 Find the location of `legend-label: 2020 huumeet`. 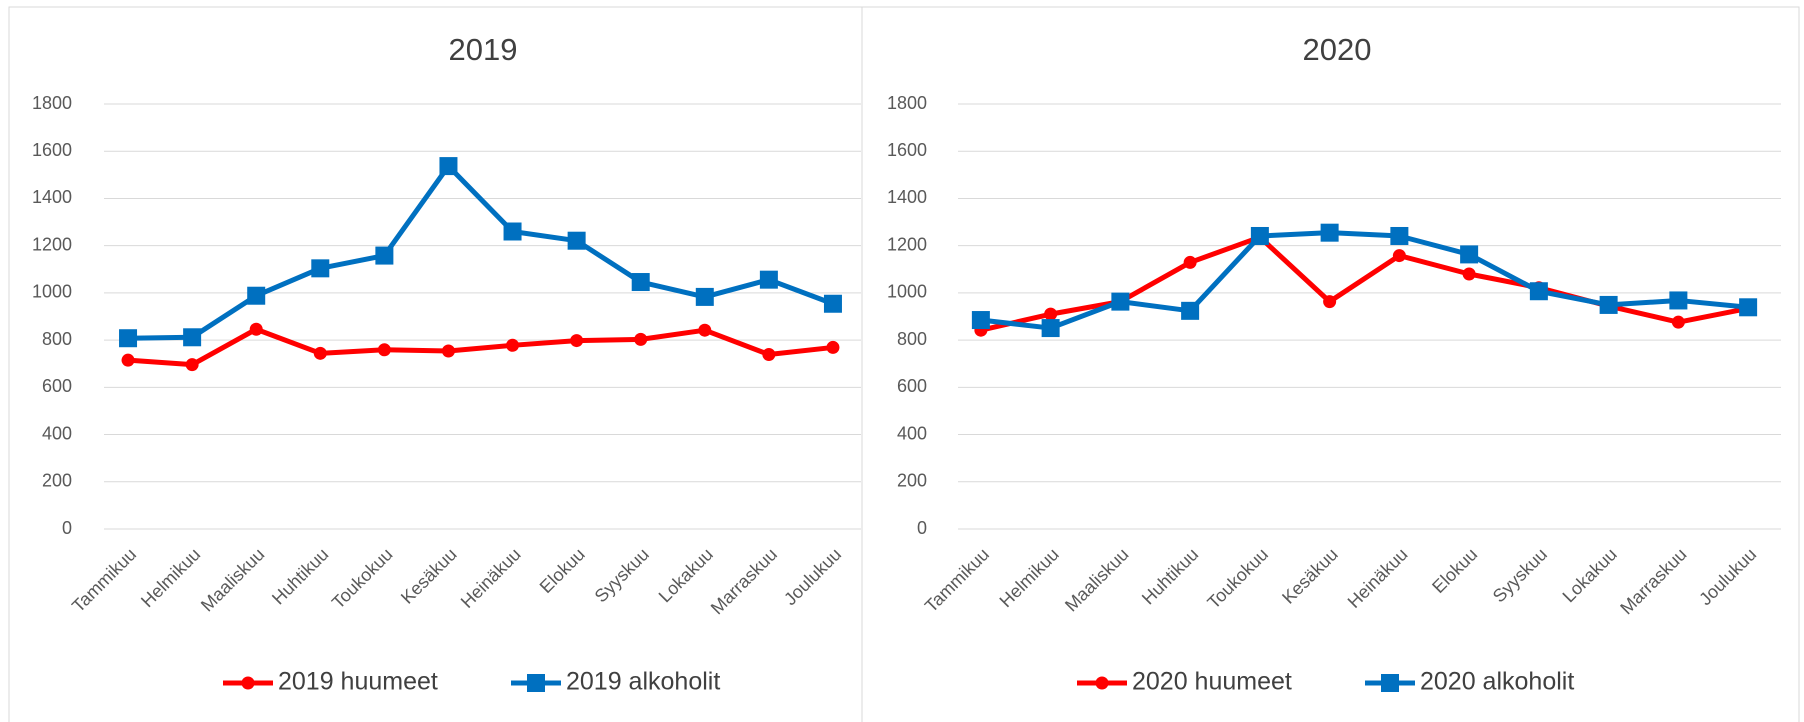

legend-label: 2020 huumeet is located at coordinates (1212, 682).